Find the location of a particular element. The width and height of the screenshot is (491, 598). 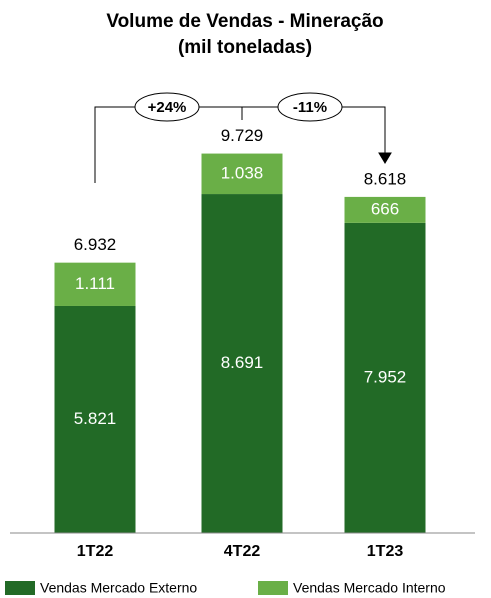

annotation: +24% is located at coordinates (167, 107).